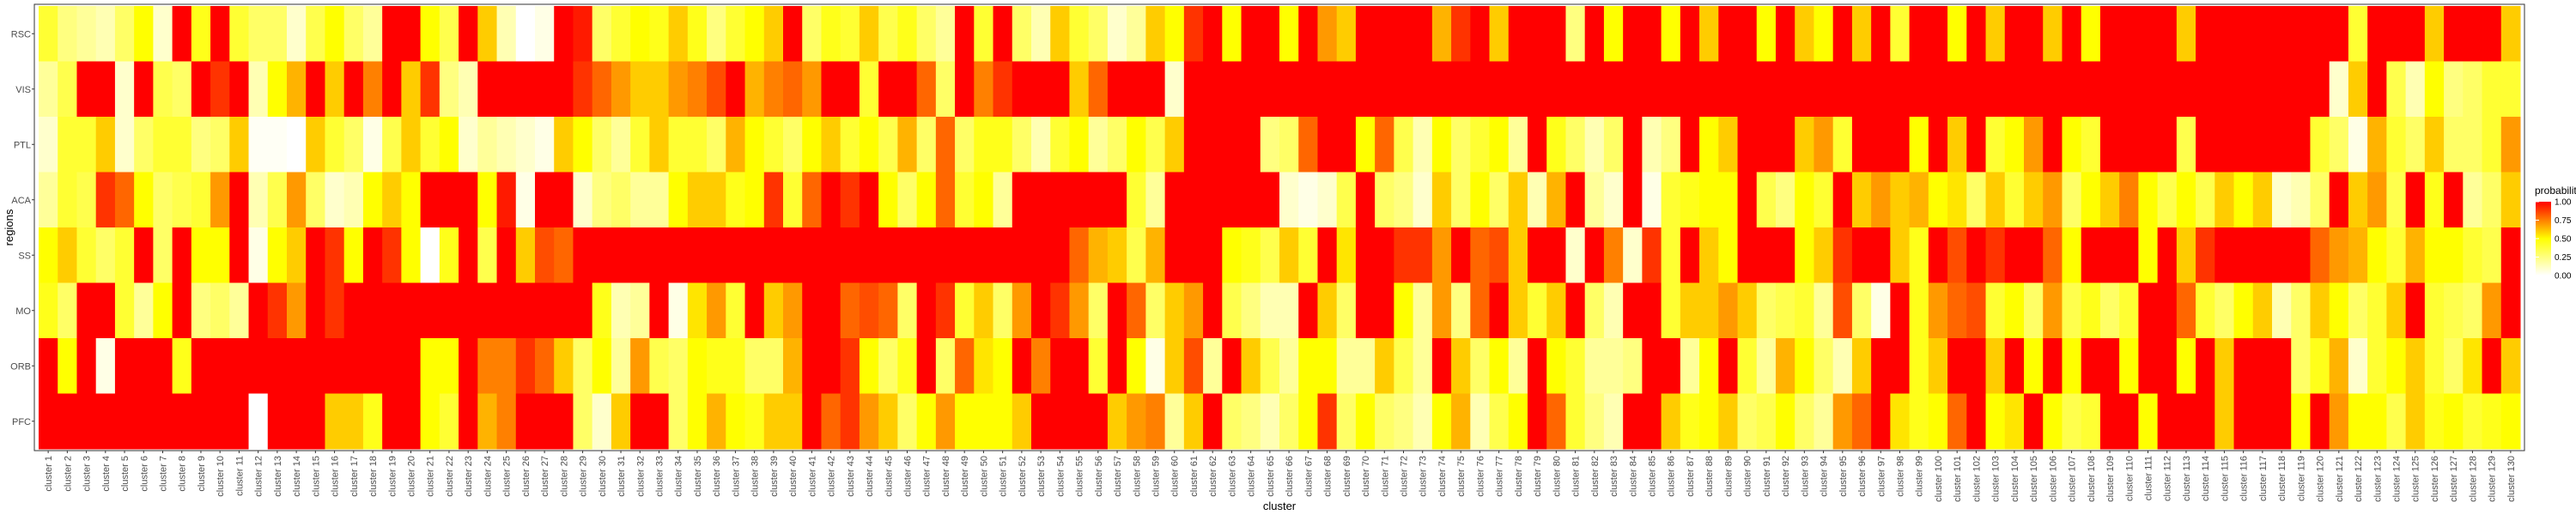 The width and height of the screenshot is (2576, 515). What do you see at coordinates (392, 476) in the screenshot?
I see `x-tick-label: cluster 19` at bounding box center [392, 476].